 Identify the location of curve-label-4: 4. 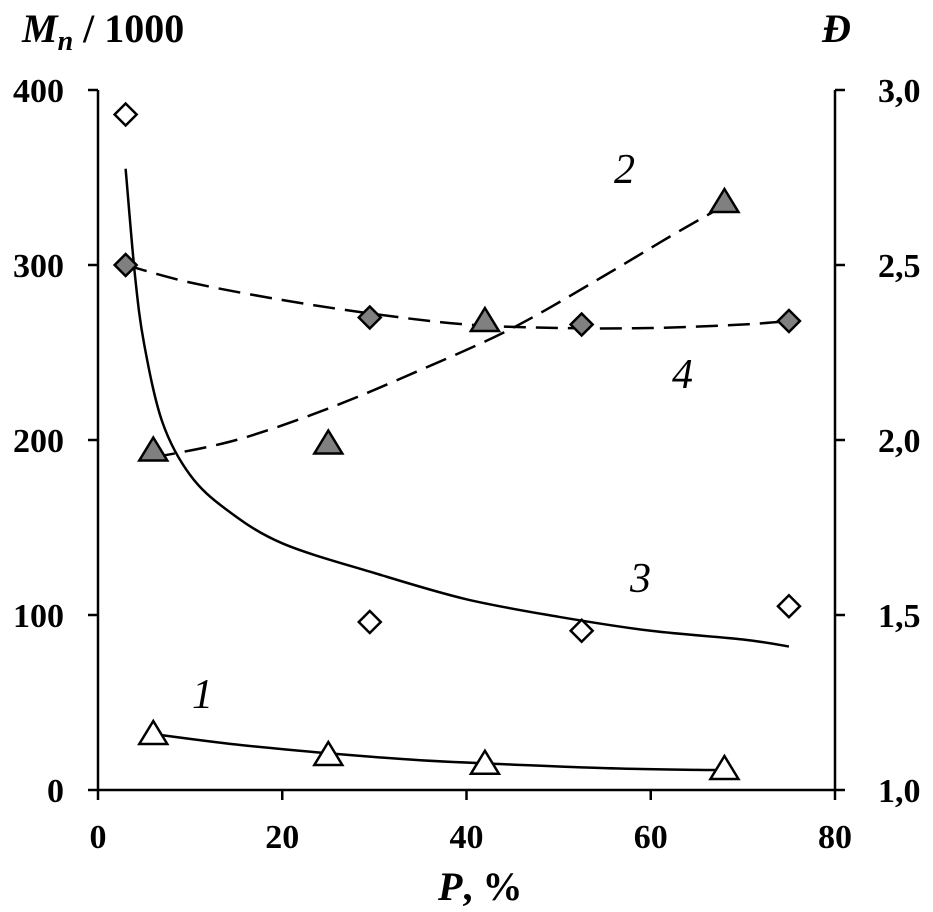
(682, 375).